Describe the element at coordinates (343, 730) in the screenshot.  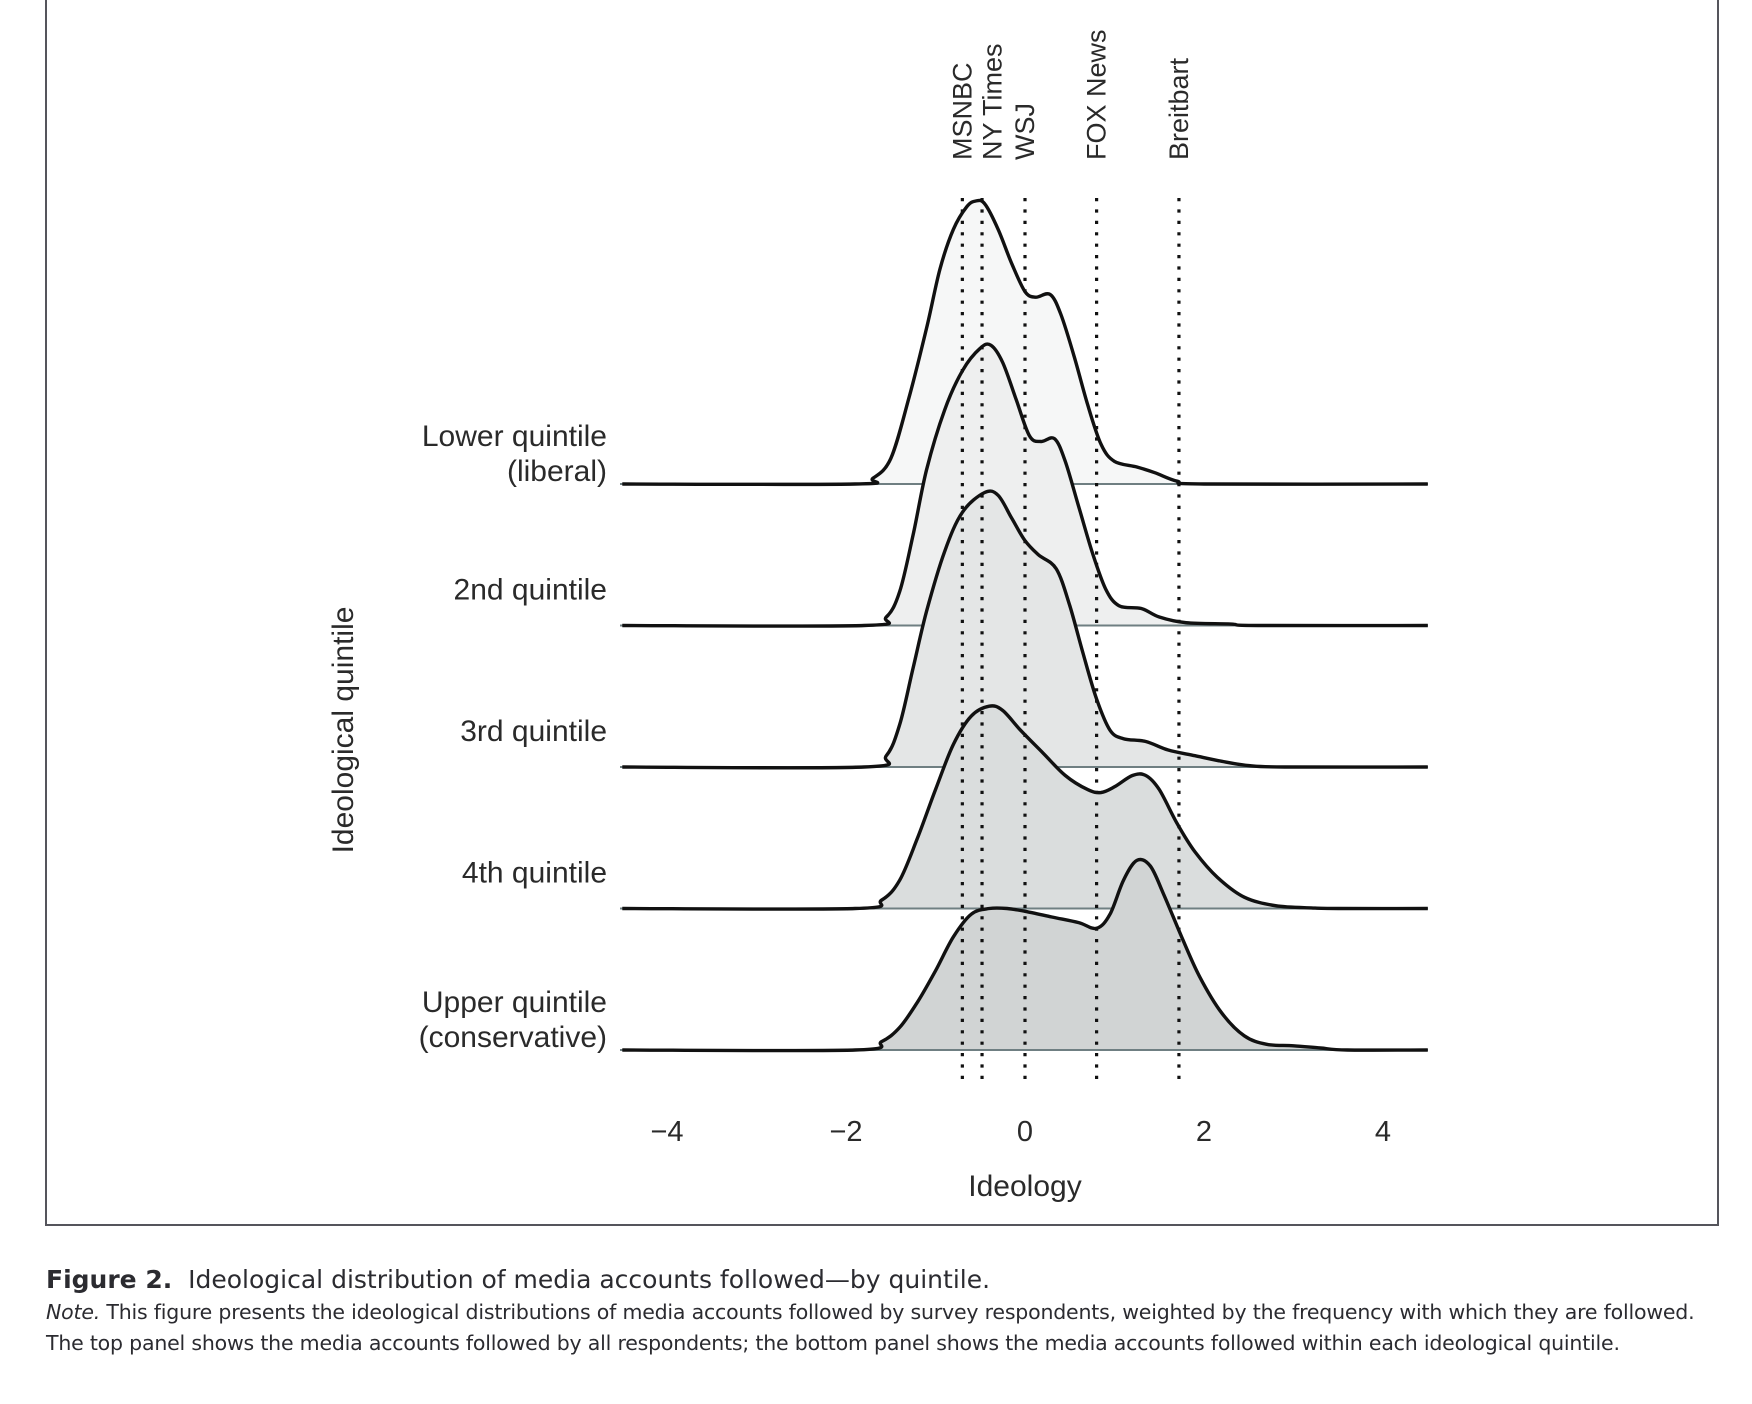
I see `y-axis-title: Ideological quintile` at that location.